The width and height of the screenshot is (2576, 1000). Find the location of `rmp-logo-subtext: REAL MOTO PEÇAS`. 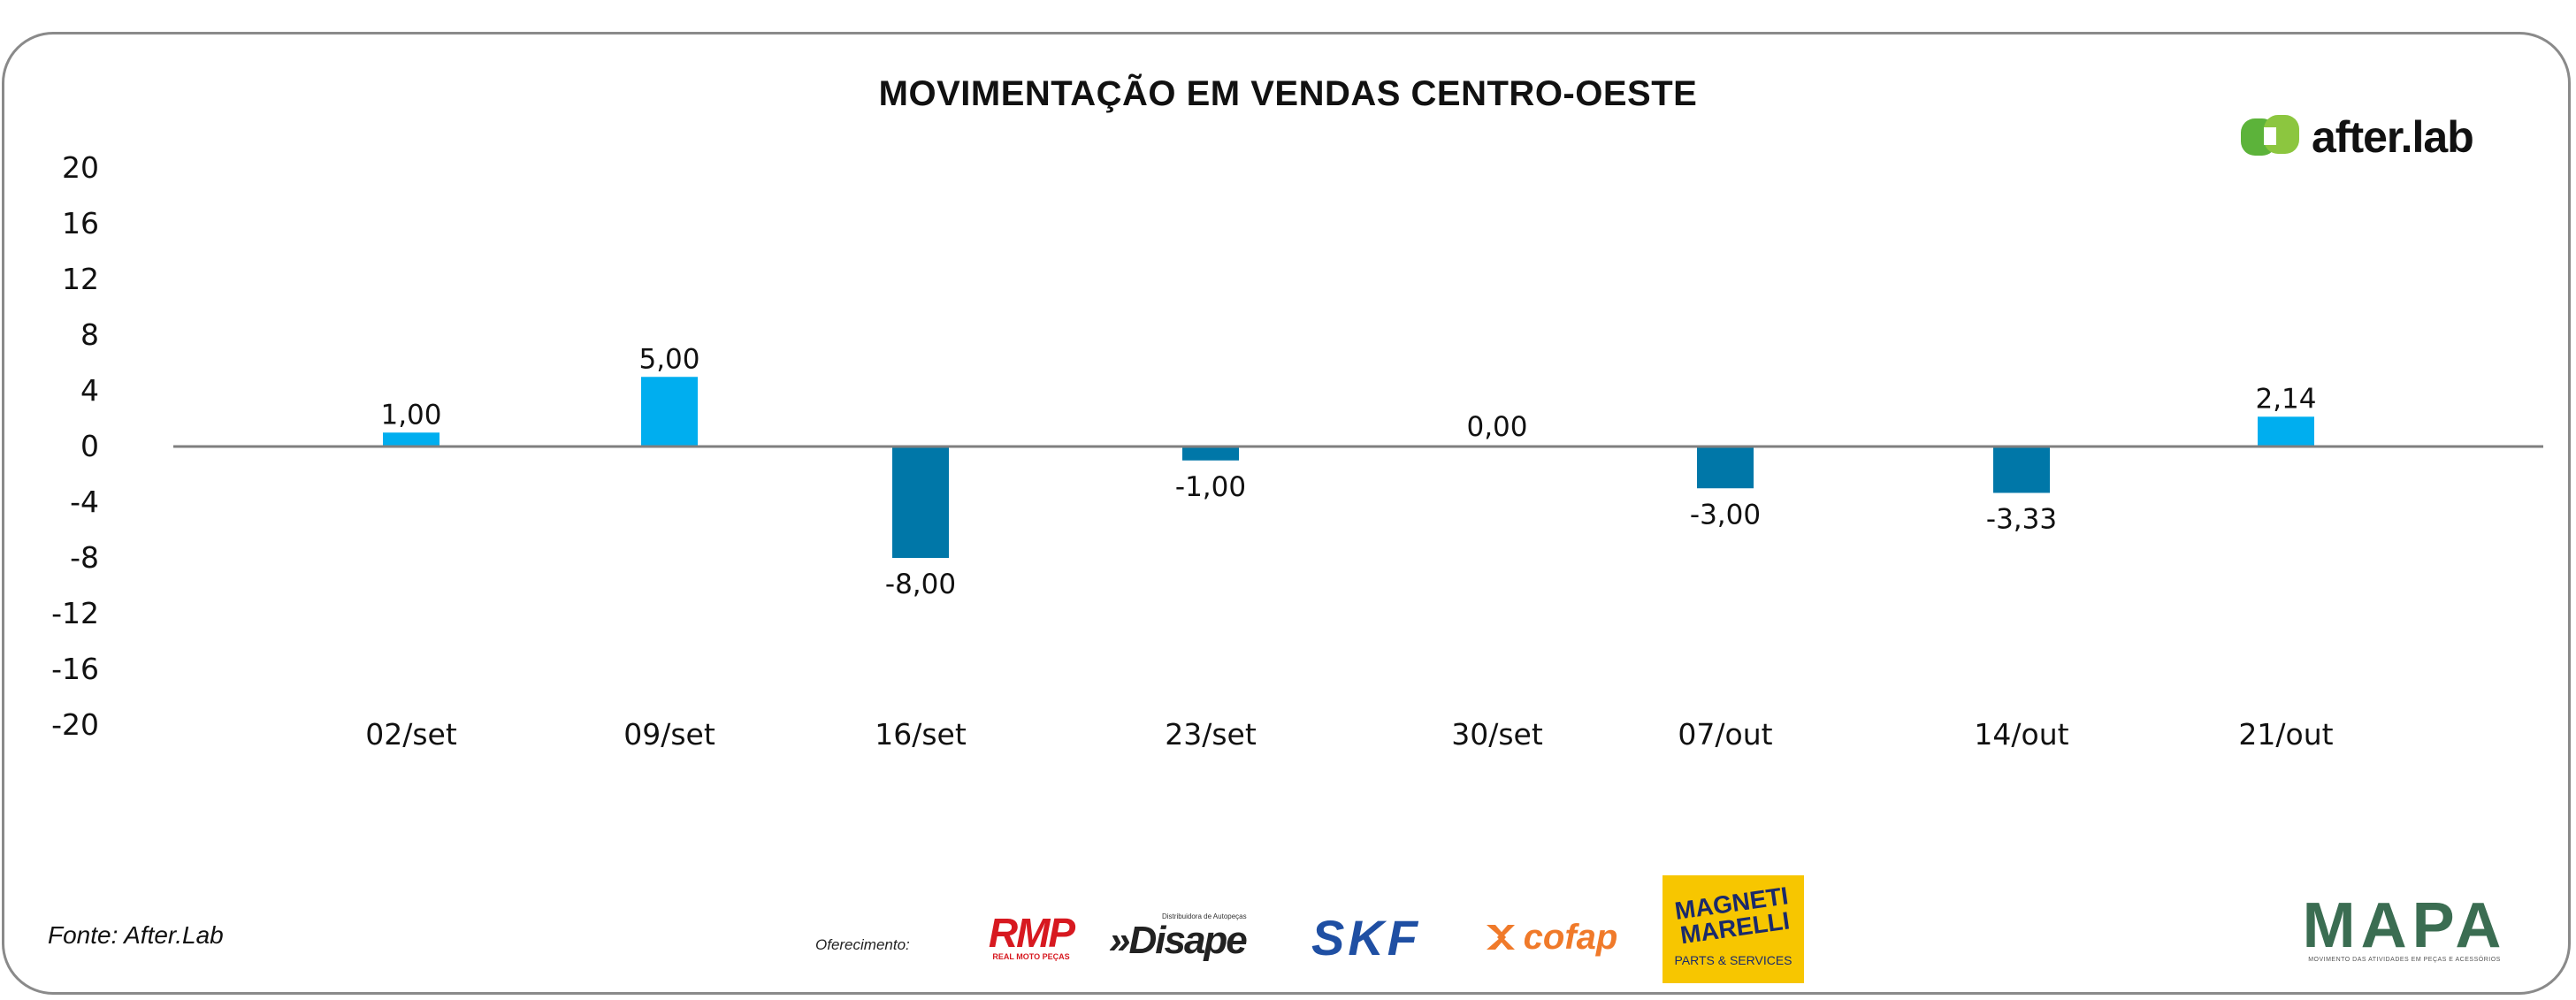

rmp-logo-subtext: REAL MOTO PEÇAS is located at coordinates (1031, 956).